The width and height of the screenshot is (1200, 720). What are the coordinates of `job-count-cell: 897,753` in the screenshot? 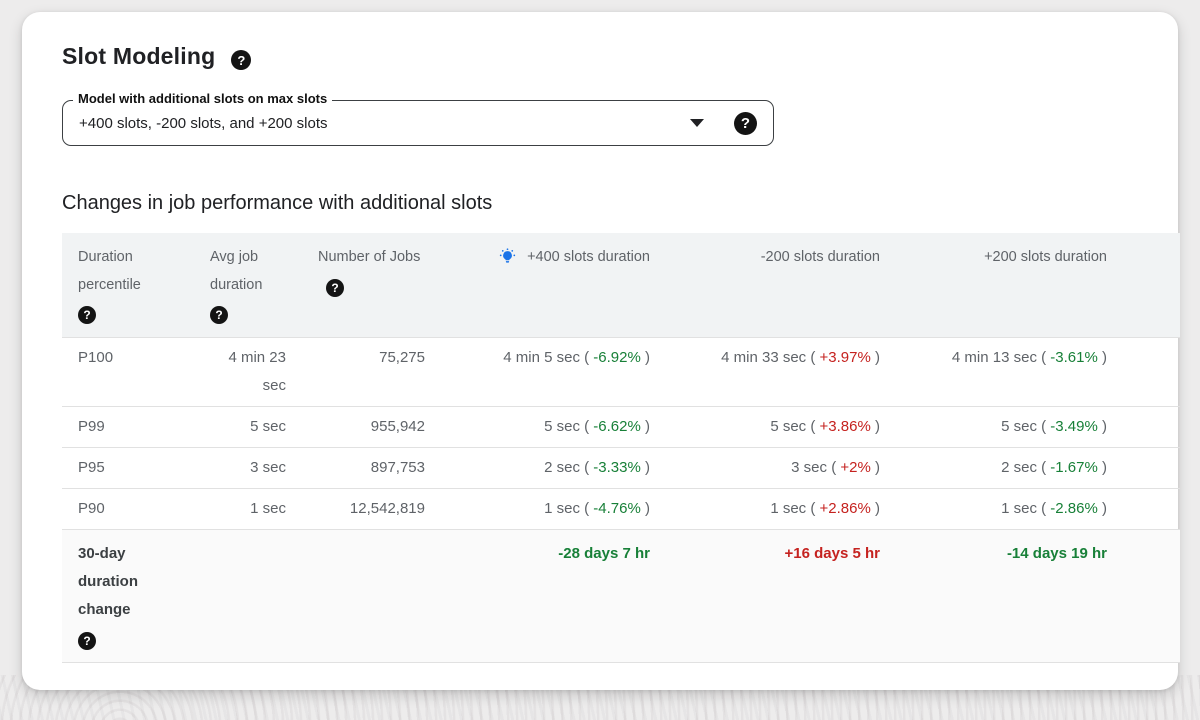 It's located at (371, 468).